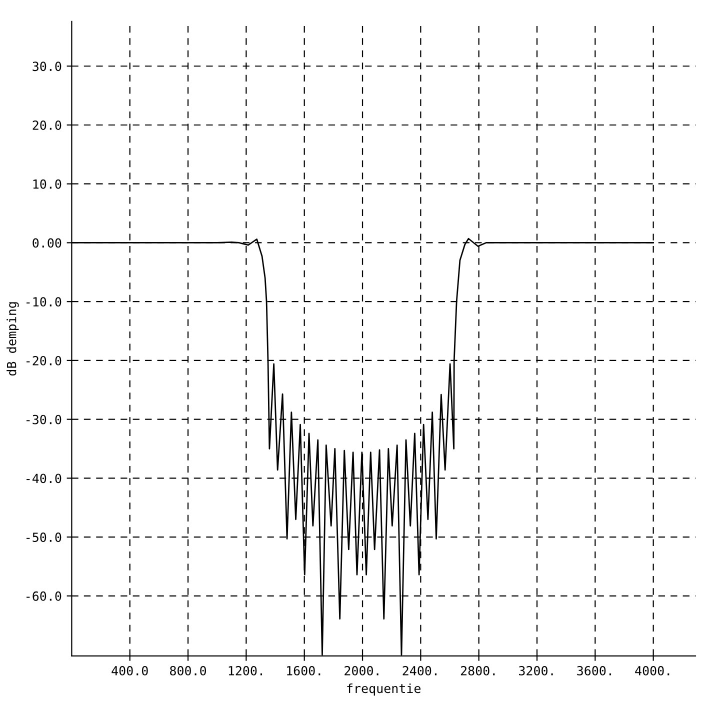 This screenshot has width=717, height=713. What do you see at coordinates (245, 671) in the screenshot?
I see `x-tick-label: 1200.` at bounding box center [245, 671].